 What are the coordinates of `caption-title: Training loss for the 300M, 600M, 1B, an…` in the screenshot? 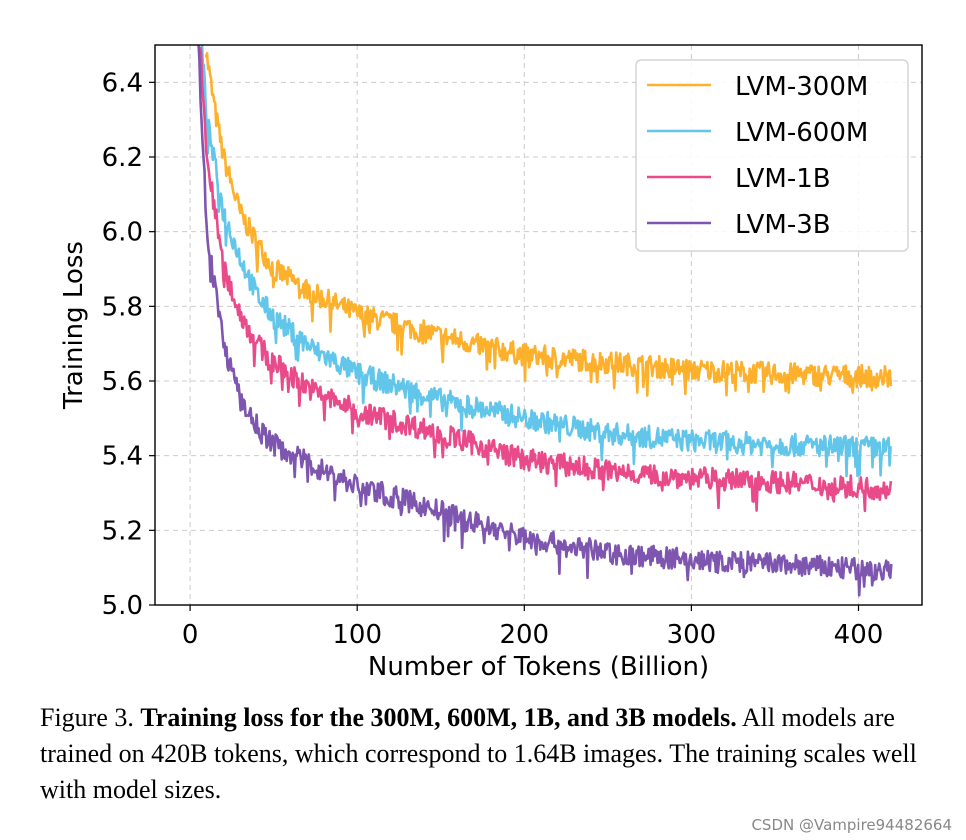 It's located at (438, 717).